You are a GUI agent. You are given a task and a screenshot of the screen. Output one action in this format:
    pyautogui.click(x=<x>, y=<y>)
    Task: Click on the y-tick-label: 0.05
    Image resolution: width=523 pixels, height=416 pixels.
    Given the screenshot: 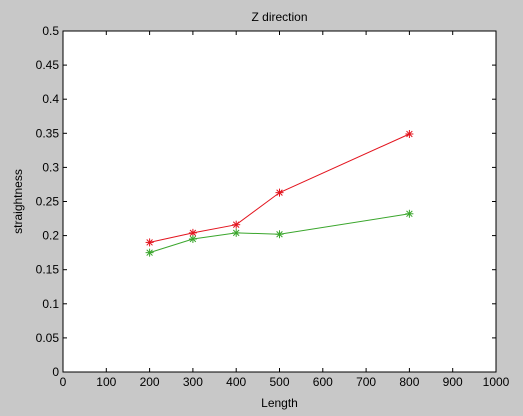 What is the action you would take?
    pyautogui.click(x=48, y=338)
    